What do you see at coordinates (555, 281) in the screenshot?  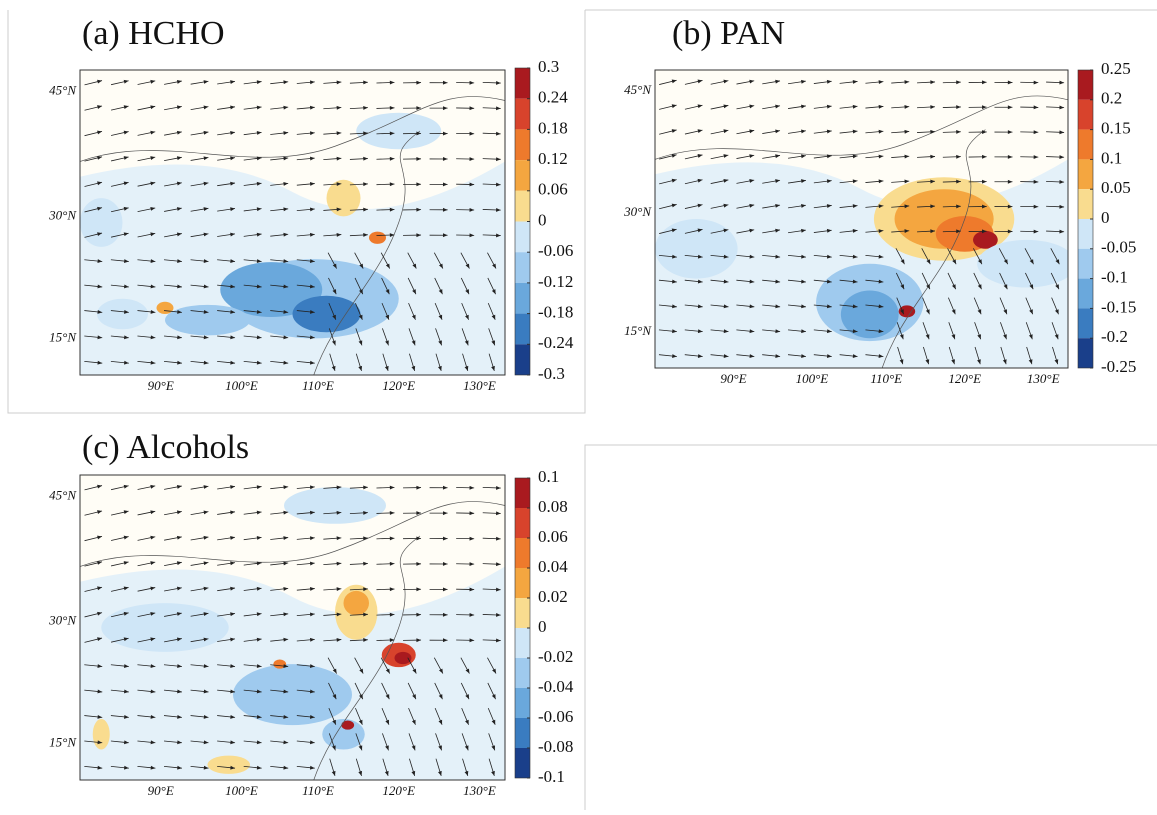 I see `colorbar-label: -0.12` at bounding box center [555, 281].